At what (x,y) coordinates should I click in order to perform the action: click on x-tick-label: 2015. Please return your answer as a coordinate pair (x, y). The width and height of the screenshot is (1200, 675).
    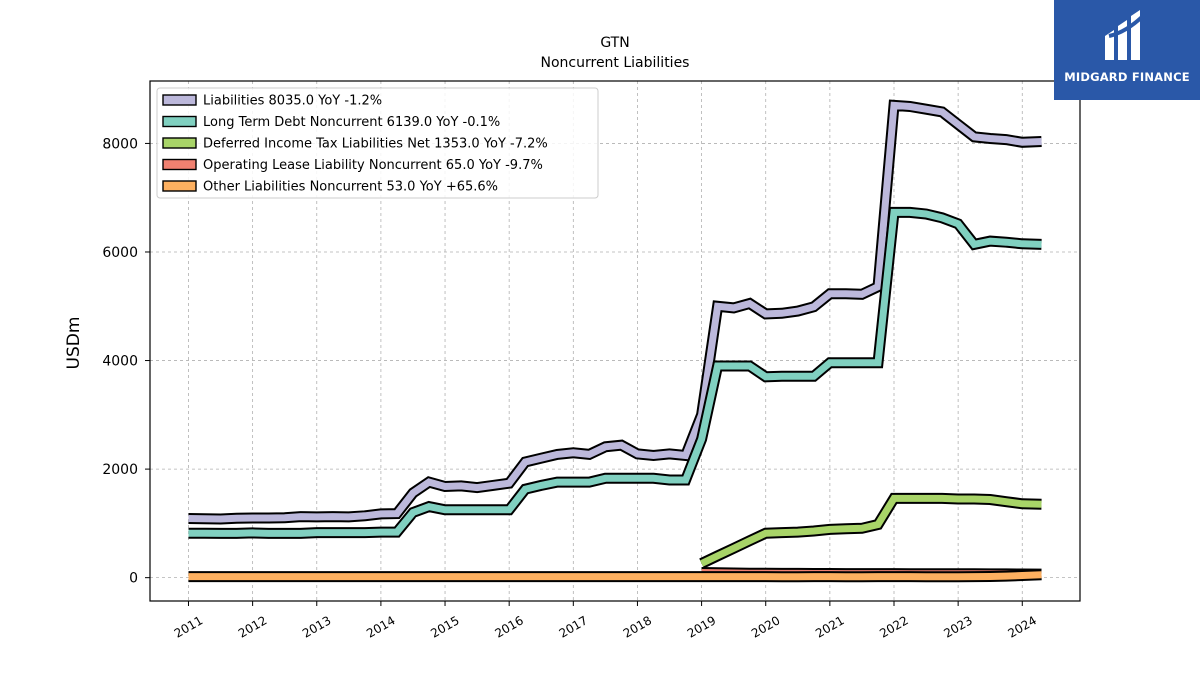
    Looking at the image, I should click on (444, 626).